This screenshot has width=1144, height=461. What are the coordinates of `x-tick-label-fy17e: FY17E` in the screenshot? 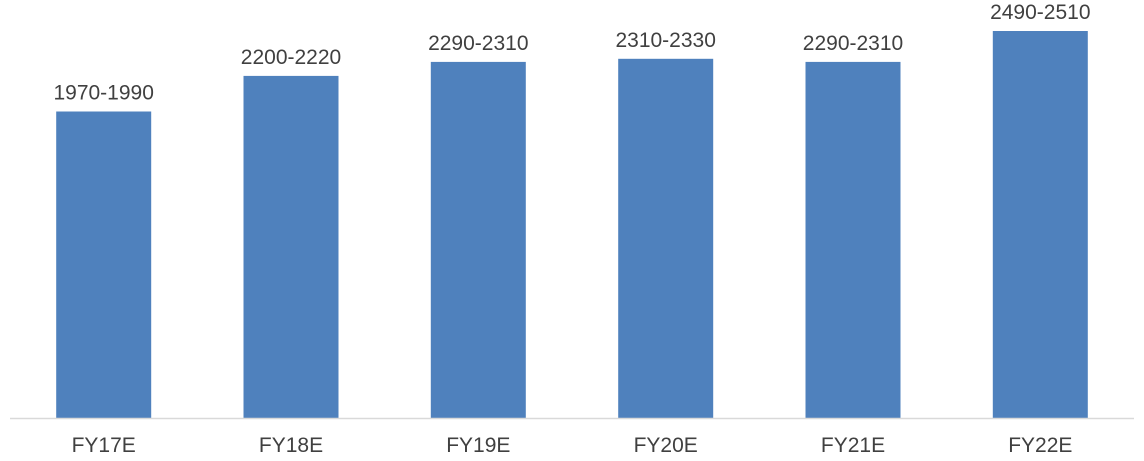 It's located at (104, 445).